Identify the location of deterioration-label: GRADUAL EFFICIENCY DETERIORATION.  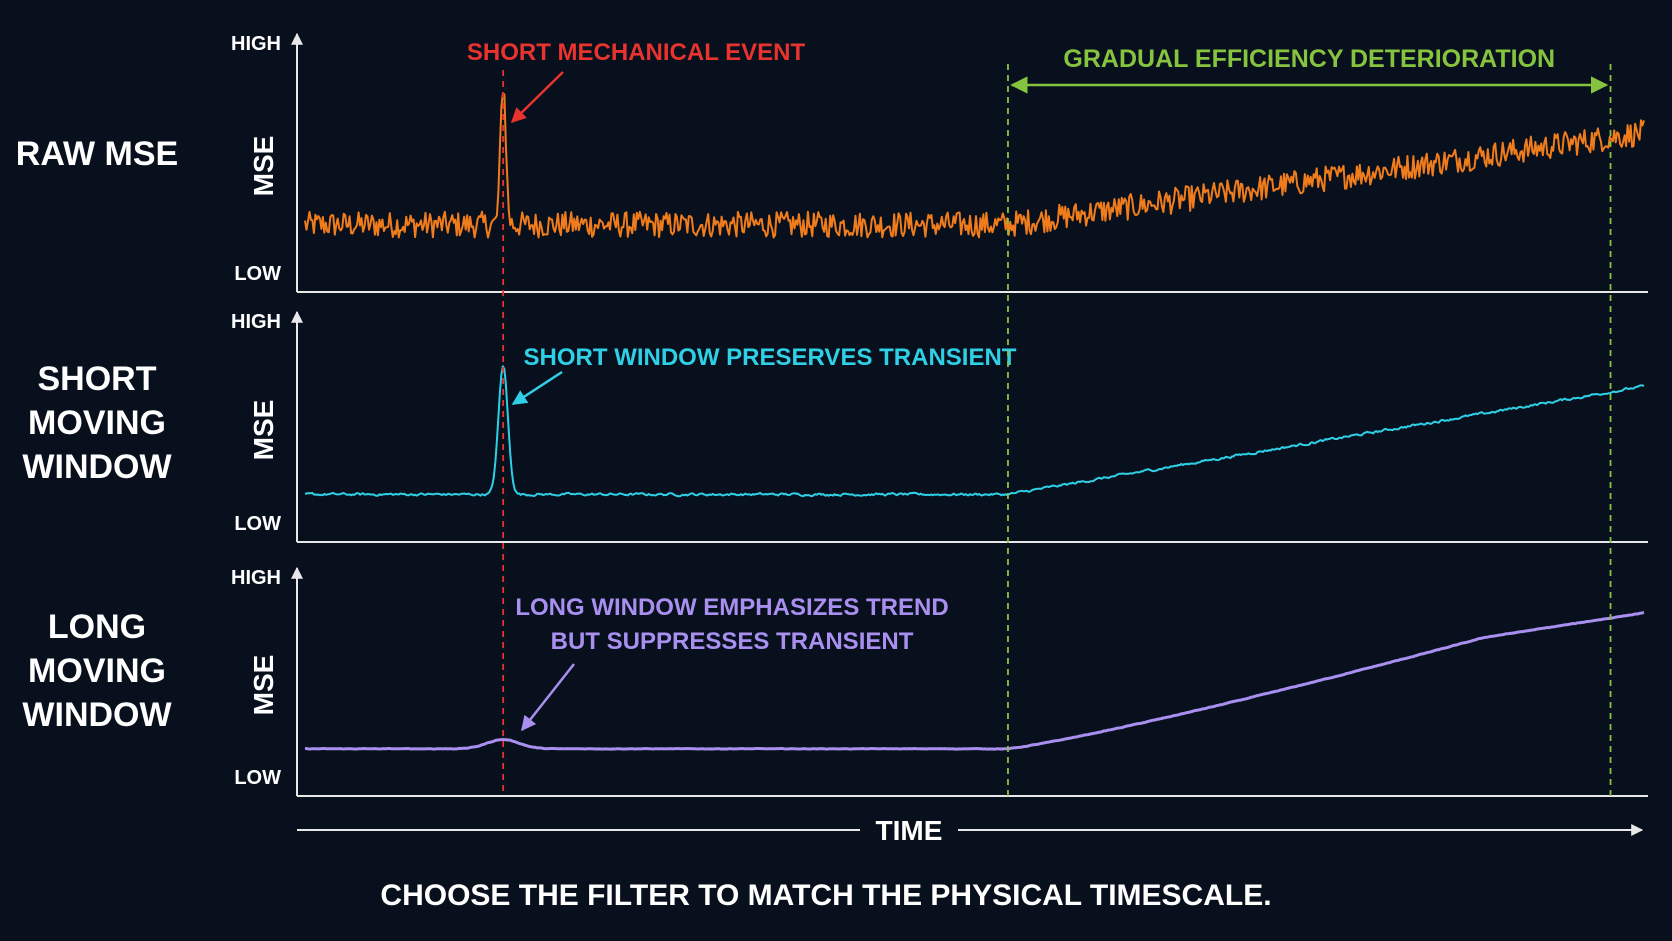
(1309, 59).